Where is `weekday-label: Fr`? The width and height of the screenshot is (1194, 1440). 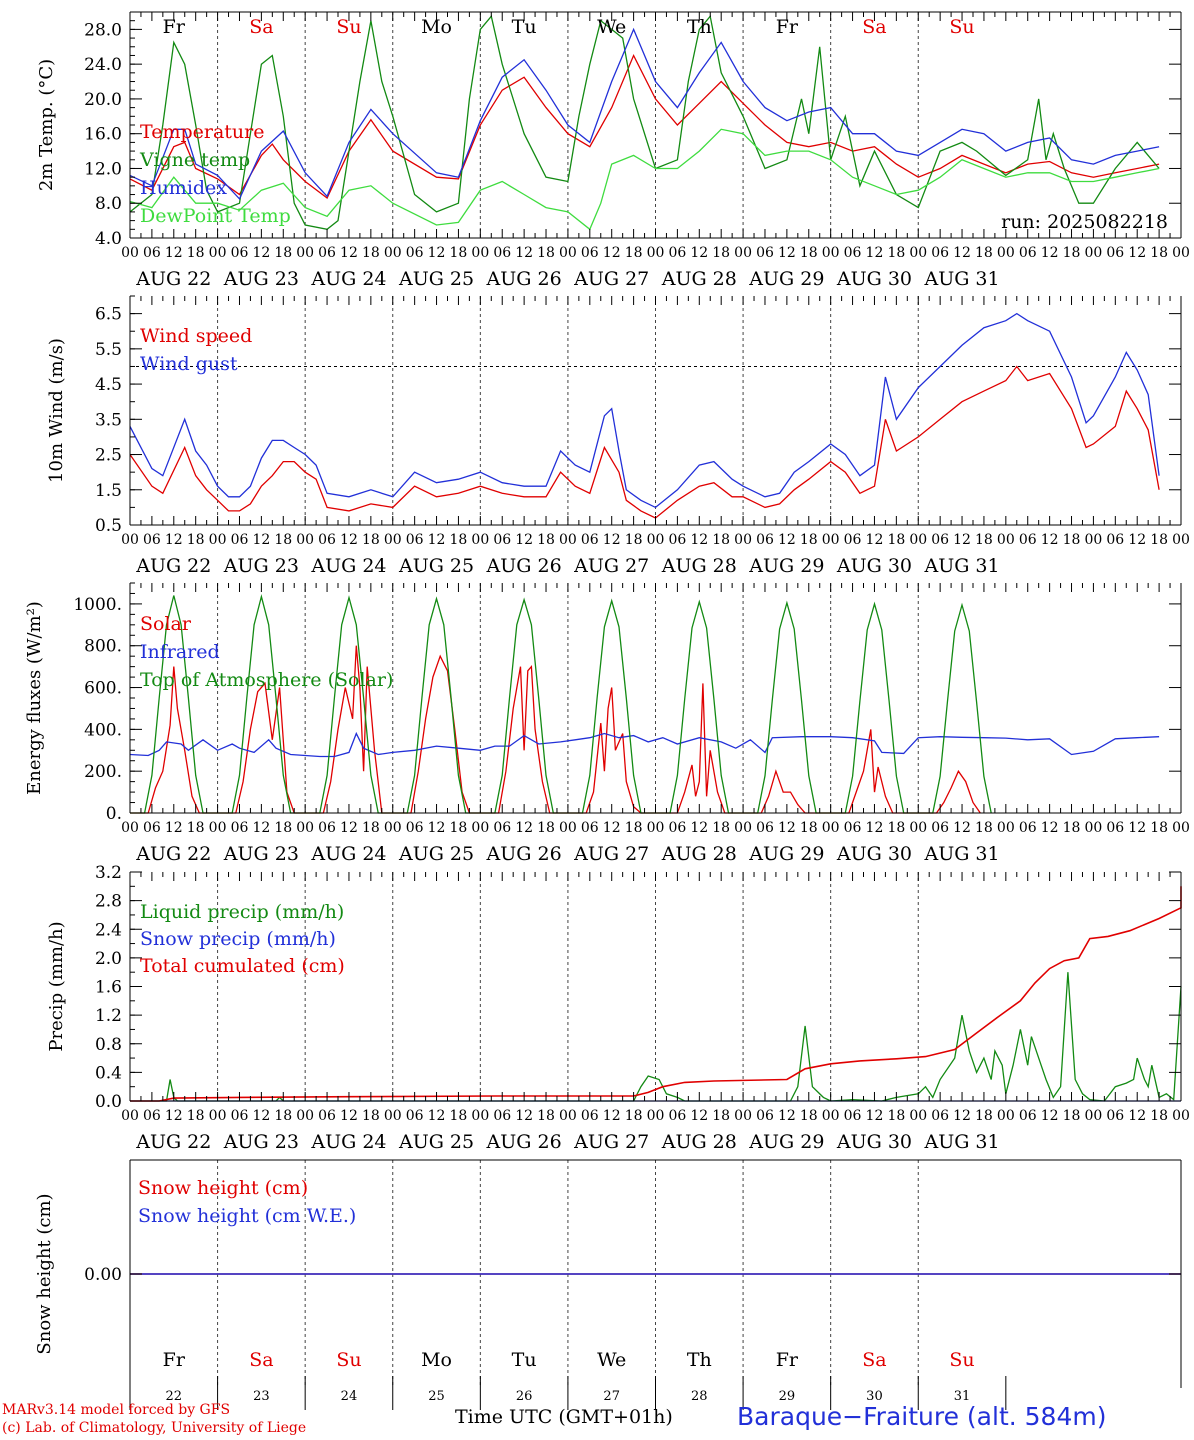 weekday-label: Fr is located at coordinates (787, 27).